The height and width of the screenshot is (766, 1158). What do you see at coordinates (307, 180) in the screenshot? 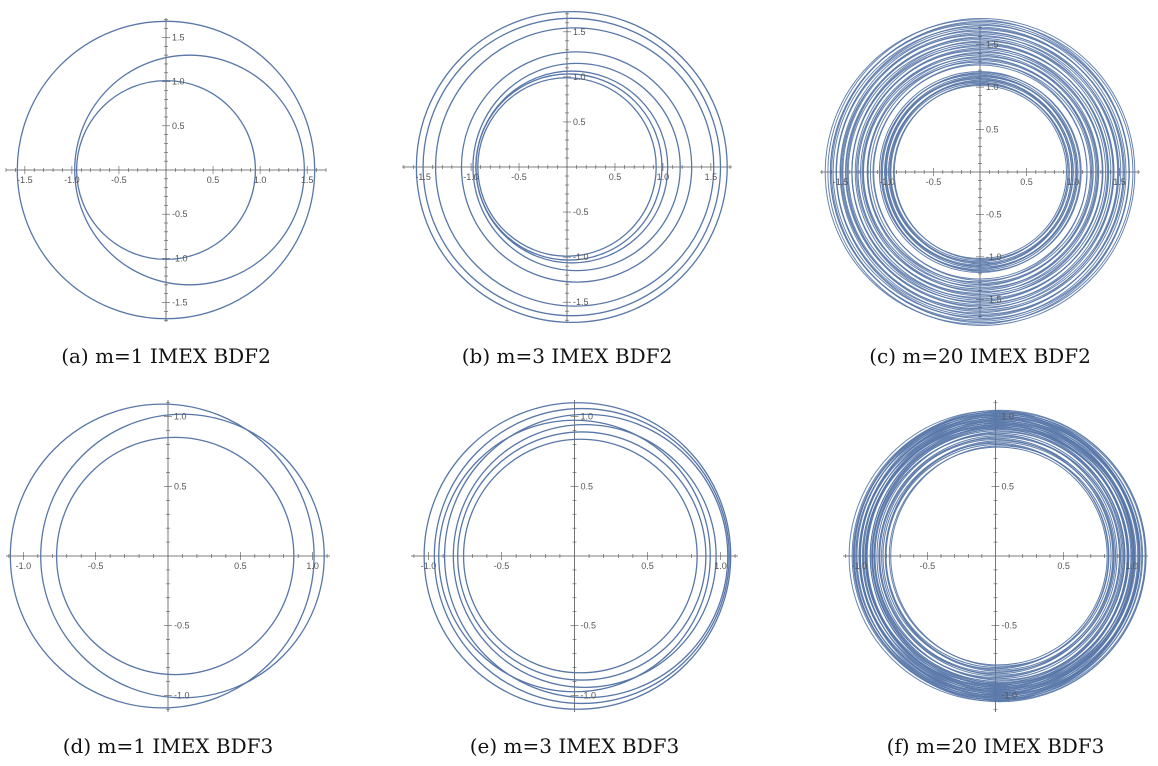
I see `x-tick-label: 1.5` at bounding box center [307, 180].